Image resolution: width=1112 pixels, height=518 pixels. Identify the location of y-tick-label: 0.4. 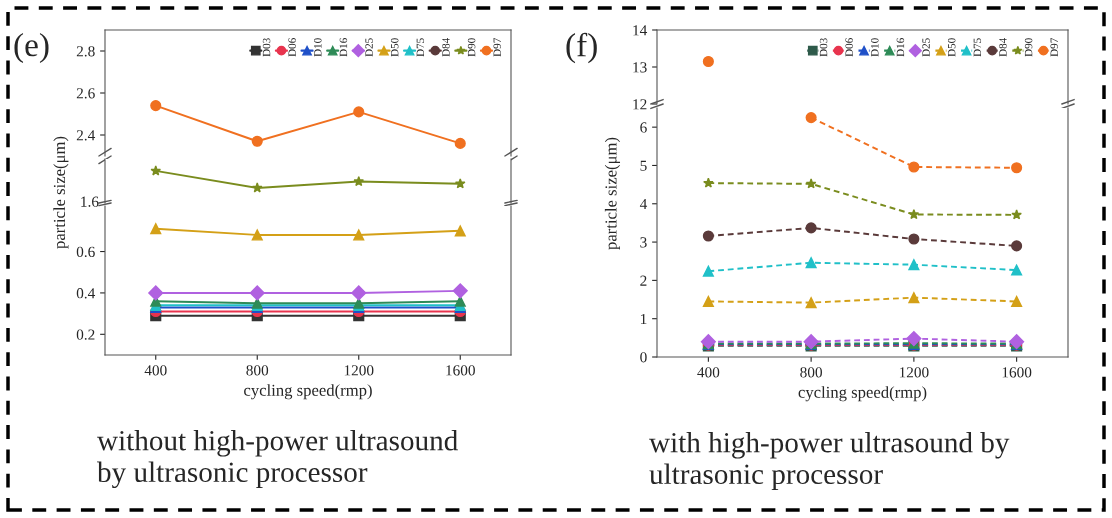
(86, 293).